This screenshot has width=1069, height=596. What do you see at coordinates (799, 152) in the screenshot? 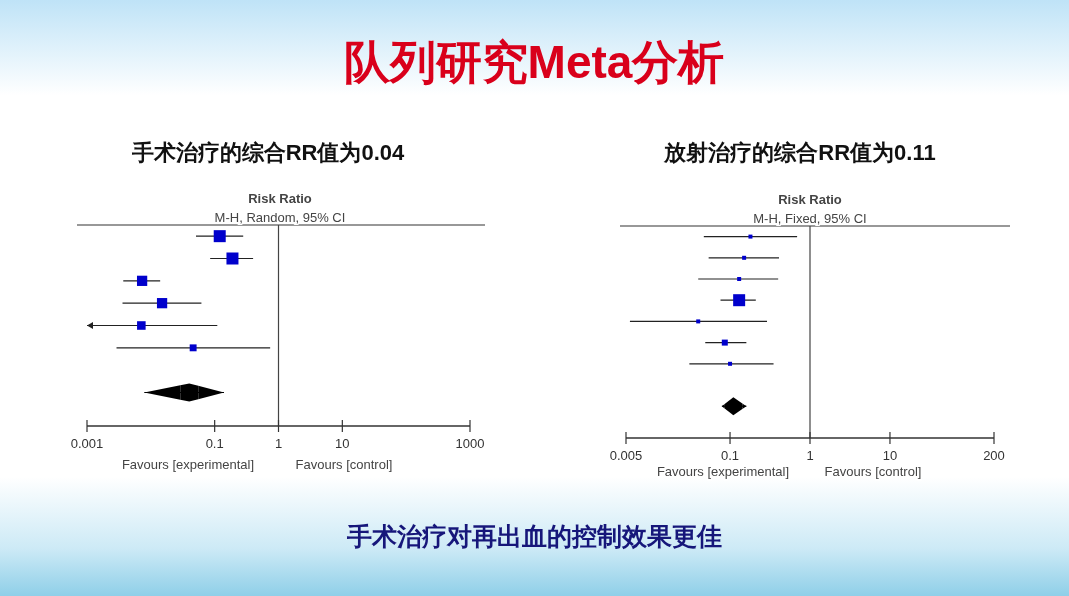
I see `chart-title: 放射治疗的综合RR值为0.11` at bounding box center [799, 152].